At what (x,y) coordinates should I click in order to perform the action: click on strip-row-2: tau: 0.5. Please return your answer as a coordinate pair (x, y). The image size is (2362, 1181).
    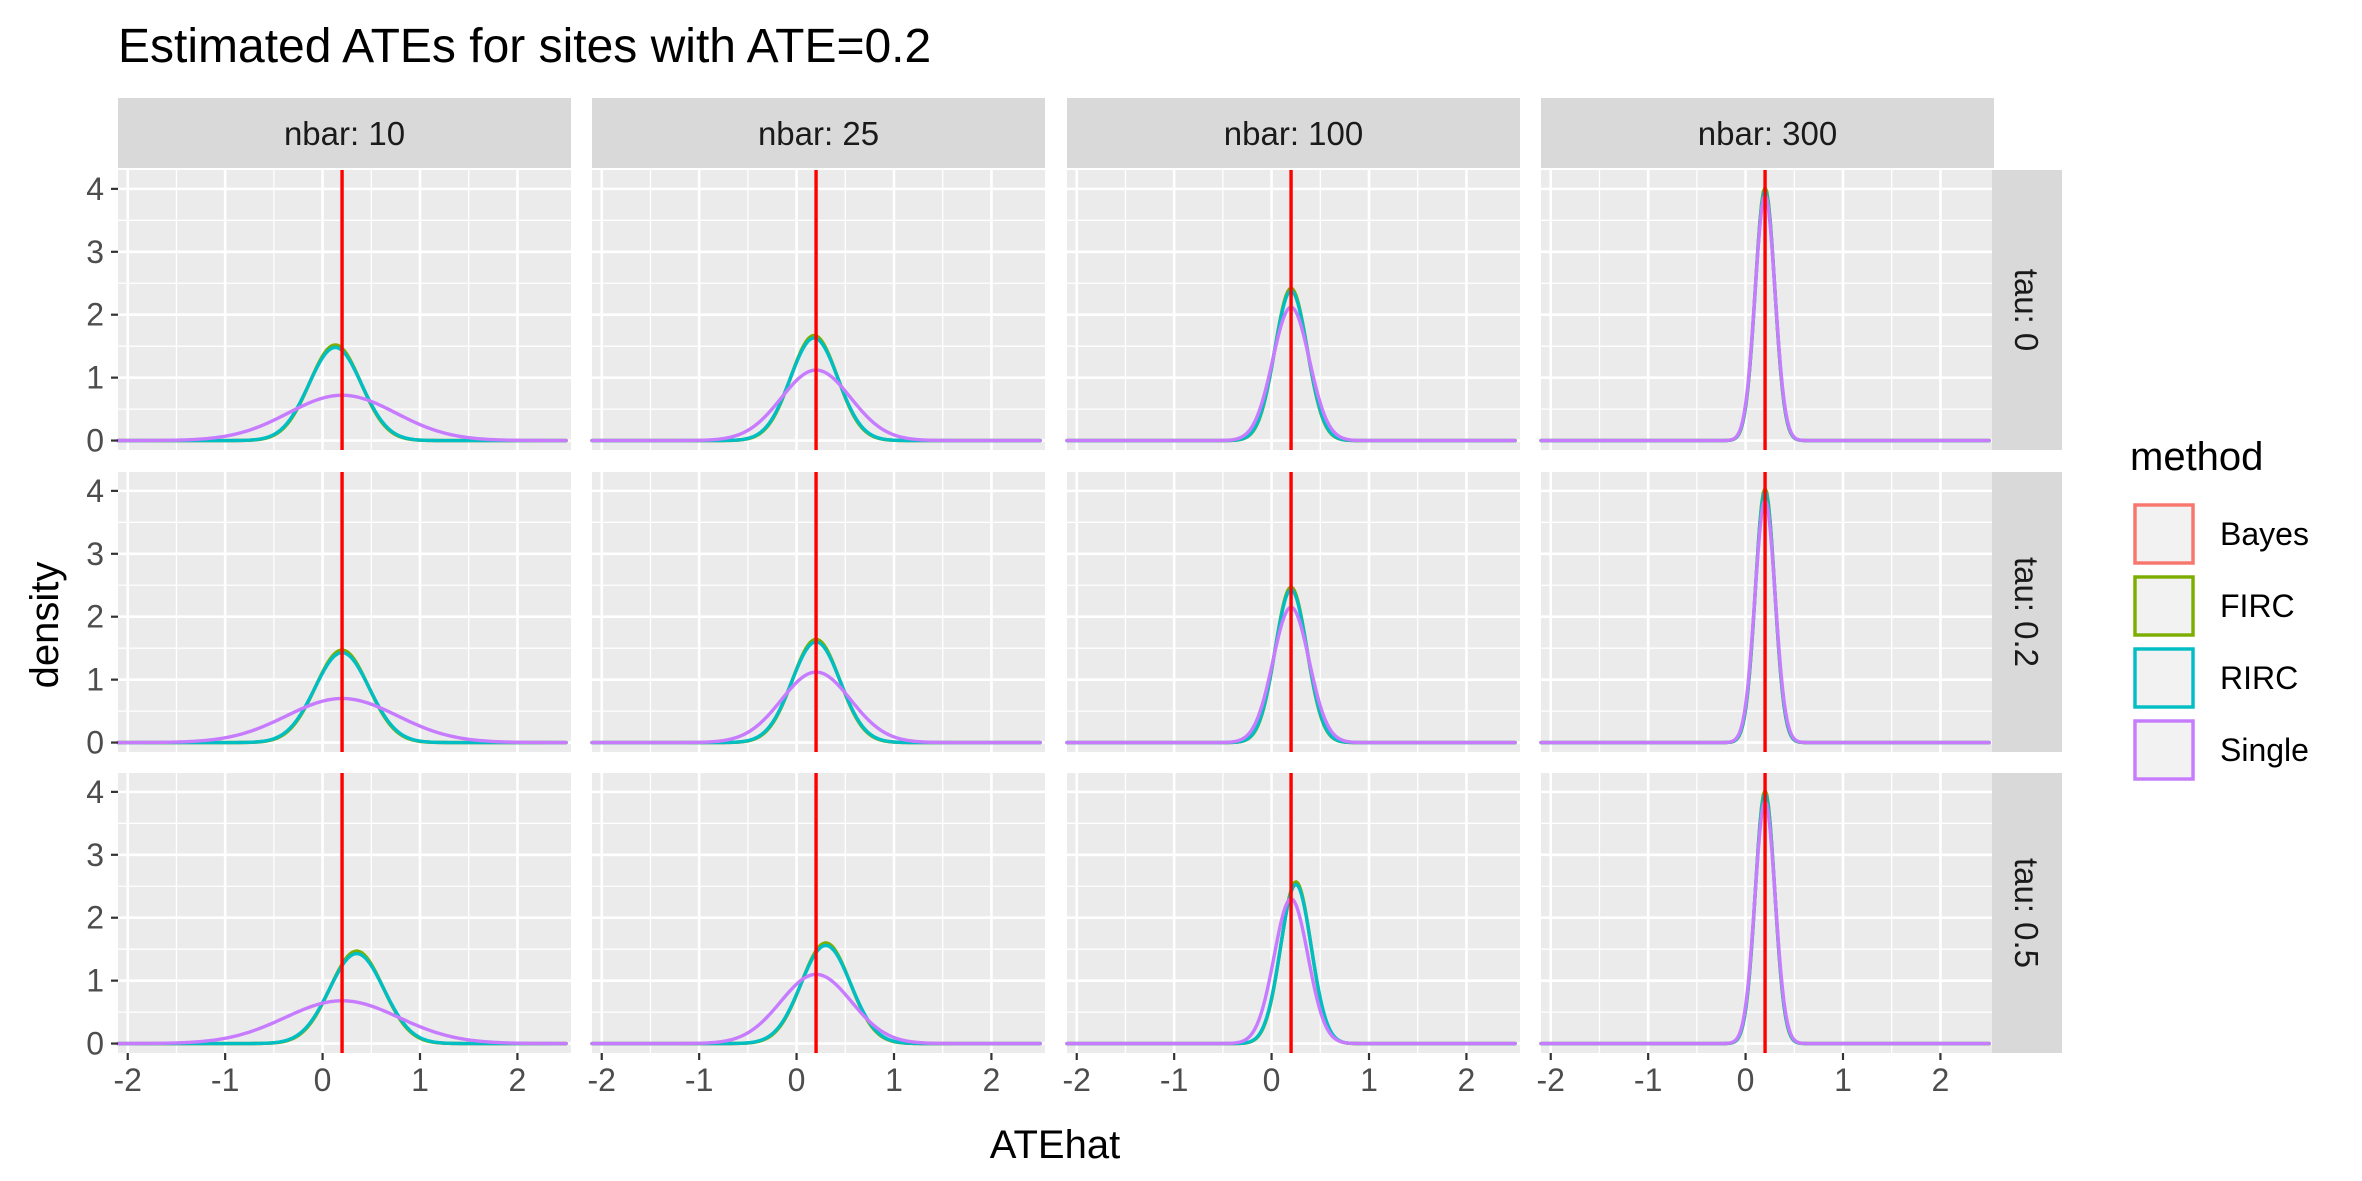
    Looking at the image, I should click on (2027, 913).